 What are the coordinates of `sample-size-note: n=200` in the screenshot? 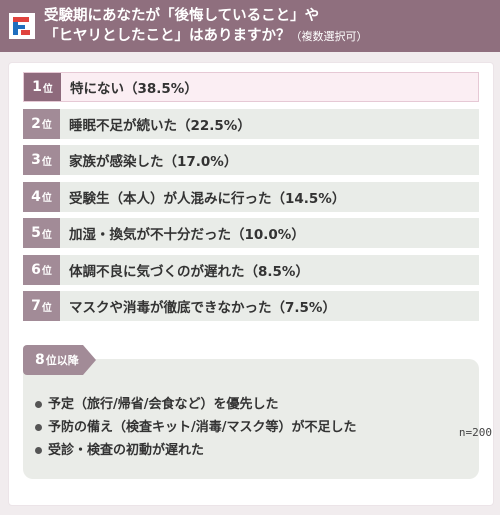 It's located at (475, 432).